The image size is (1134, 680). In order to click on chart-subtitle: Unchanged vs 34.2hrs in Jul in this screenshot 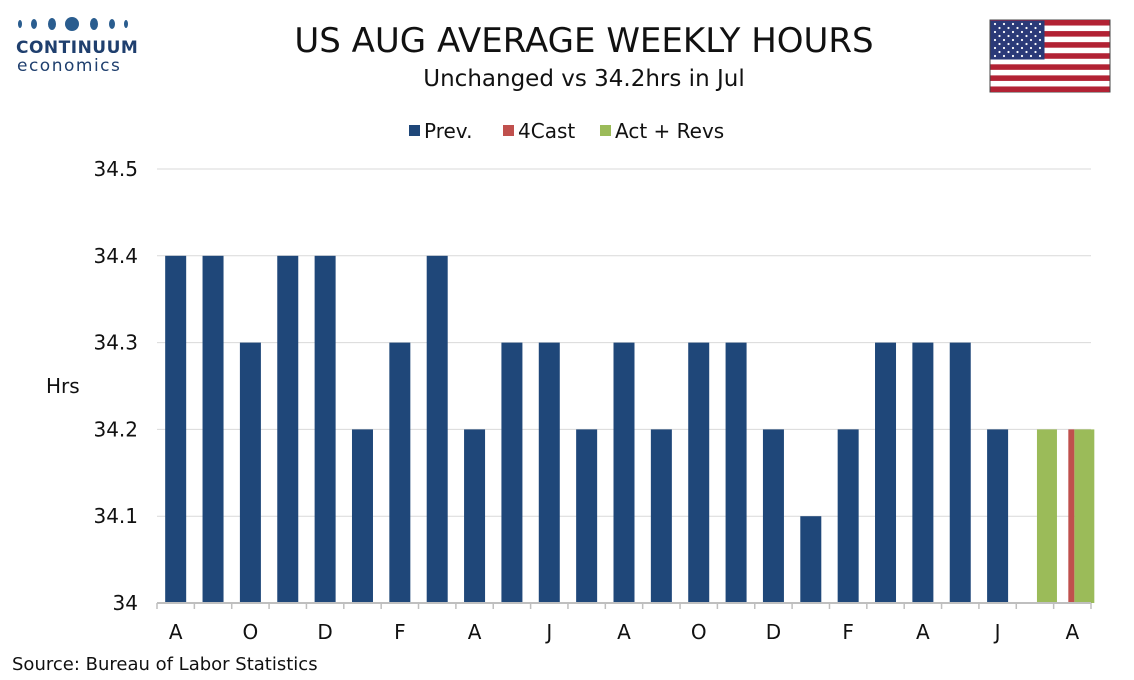, I will do `click(583, 79)`.